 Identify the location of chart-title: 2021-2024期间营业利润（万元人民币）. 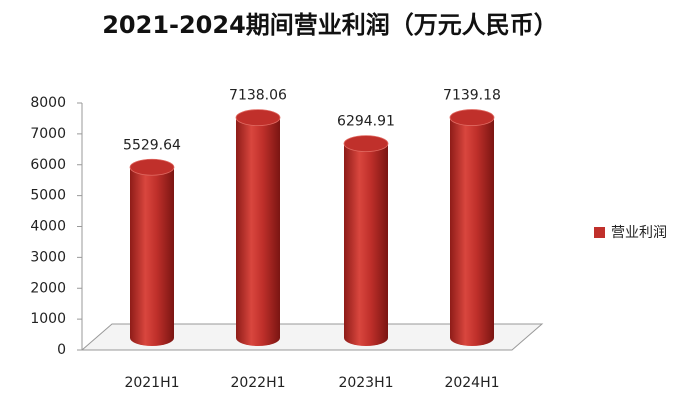
(330, 25).